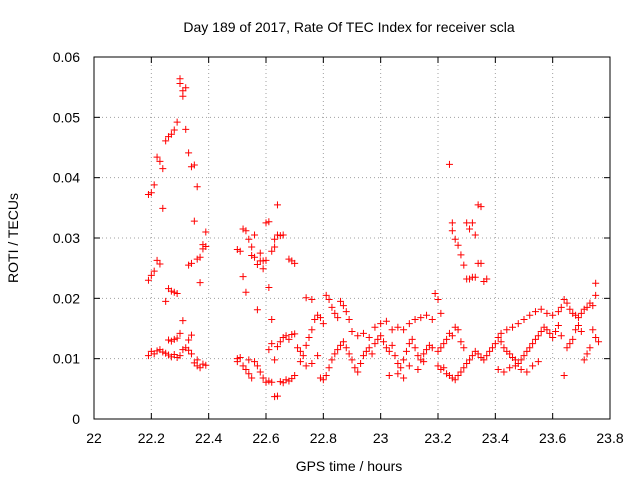  Describe the element at coordinates (495, 438) in the screenshot. I see `x-tick-label: 23.4` at that location.